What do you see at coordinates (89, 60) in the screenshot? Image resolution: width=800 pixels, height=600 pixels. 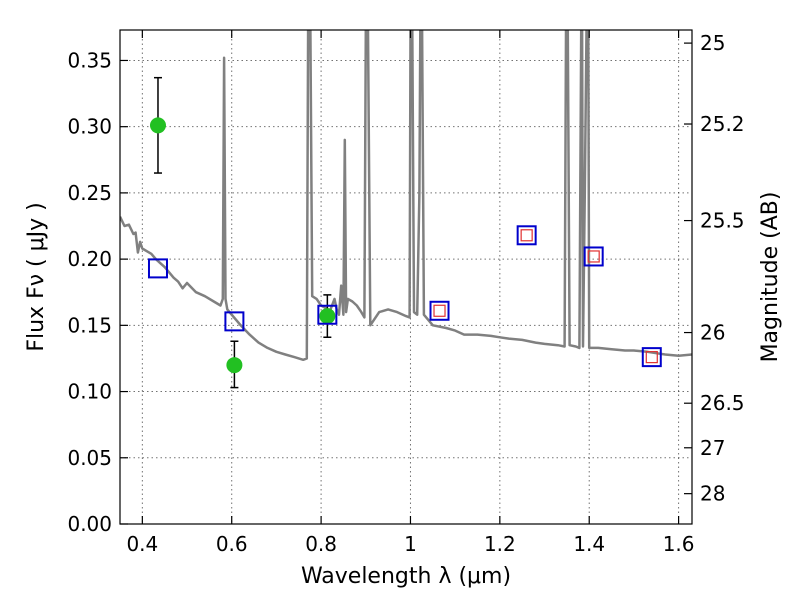 I see `y-tick-label: 0.35` at bounding box center [89, 60].